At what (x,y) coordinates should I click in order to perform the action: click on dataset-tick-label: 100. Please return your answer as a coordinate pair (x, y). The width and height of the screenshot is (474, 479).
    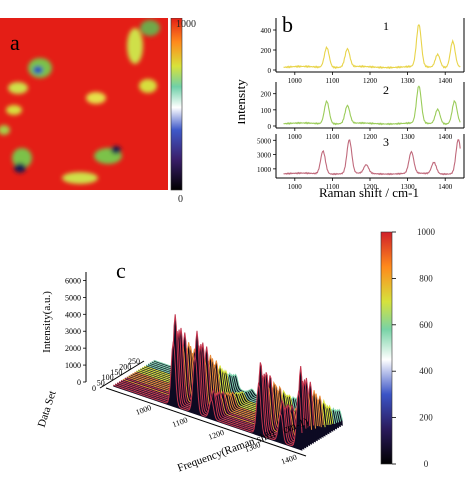
    Looking at the image, I should click on (108, 377).